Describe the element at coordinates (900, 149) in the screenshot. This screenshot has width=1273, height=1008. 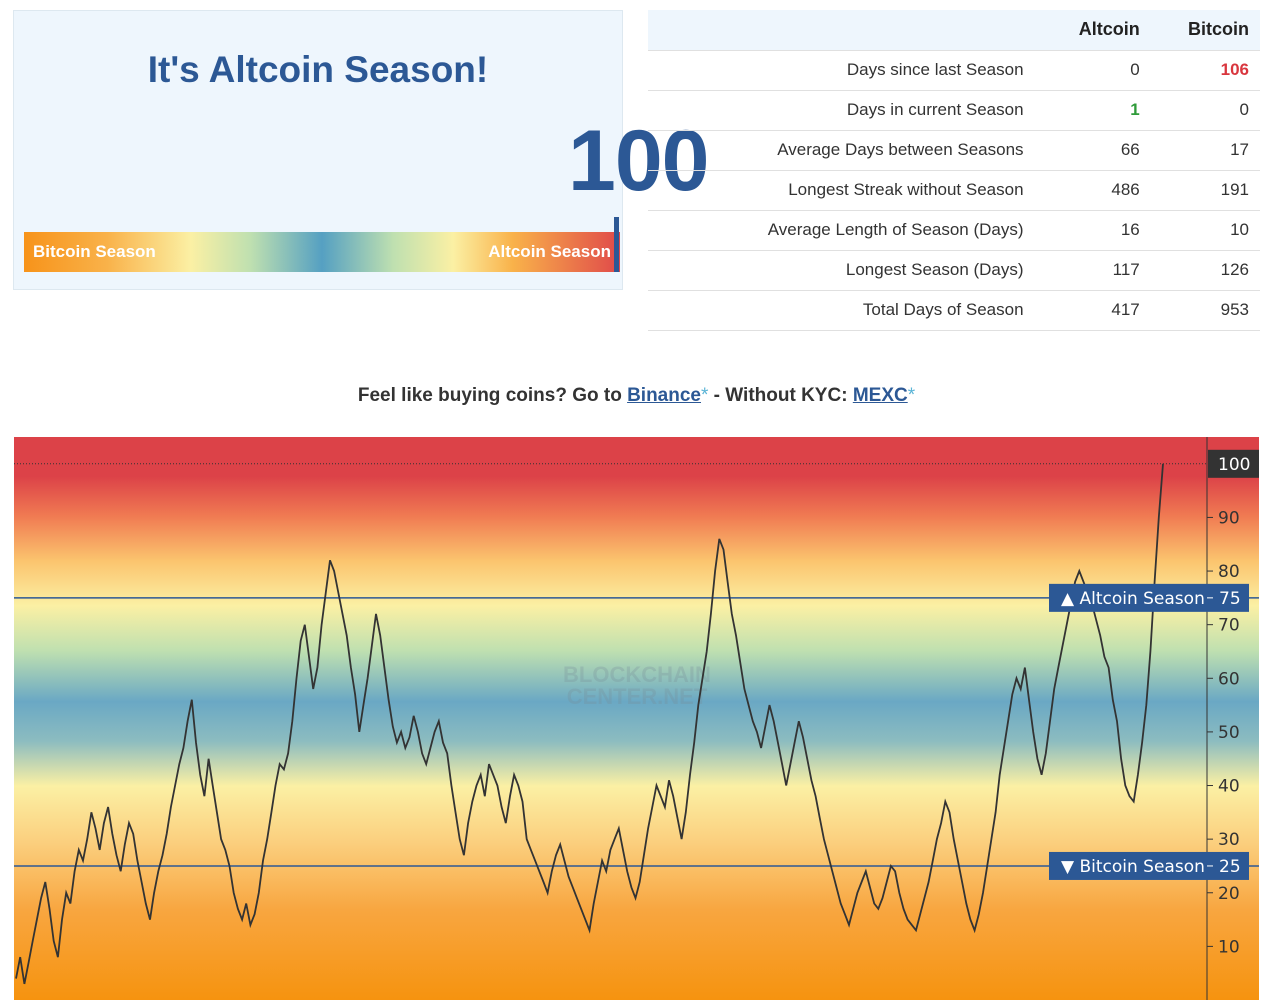
I see `row-label: Average Days between Seasons` at that location.